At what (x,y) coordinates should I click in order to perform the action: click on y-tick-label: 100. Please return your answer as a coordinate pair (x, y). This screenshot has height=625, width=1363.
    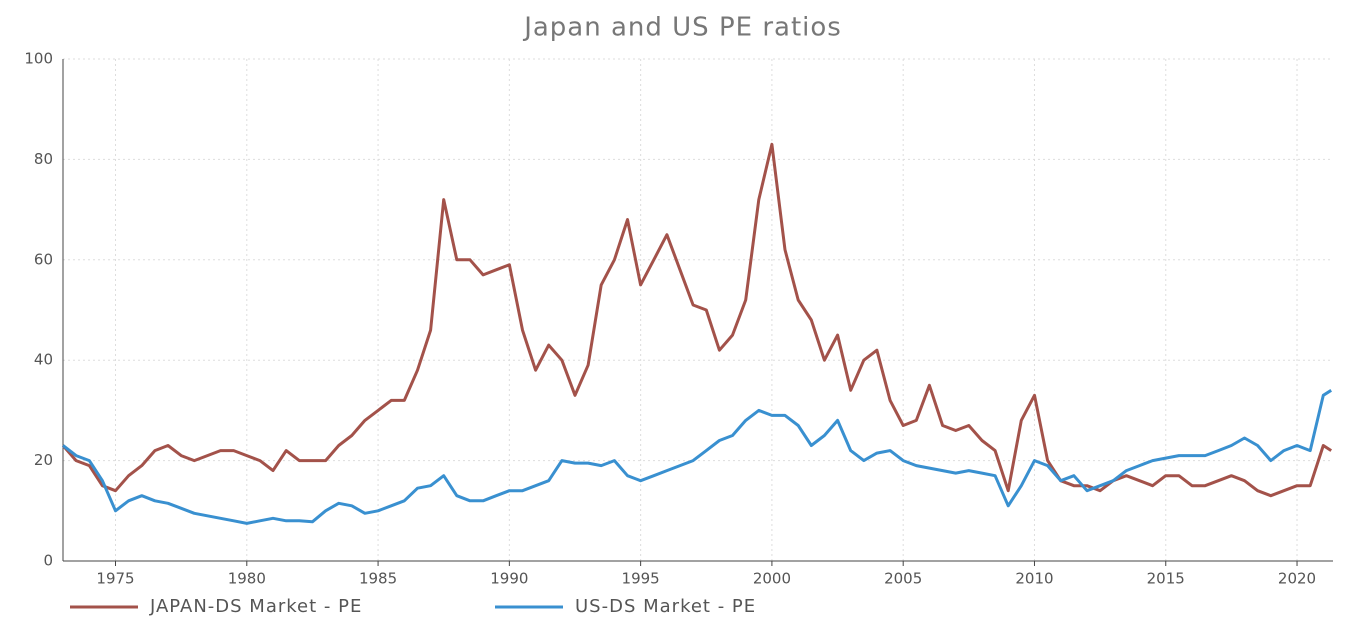
    Looking at the image, I should click on (38, 59).